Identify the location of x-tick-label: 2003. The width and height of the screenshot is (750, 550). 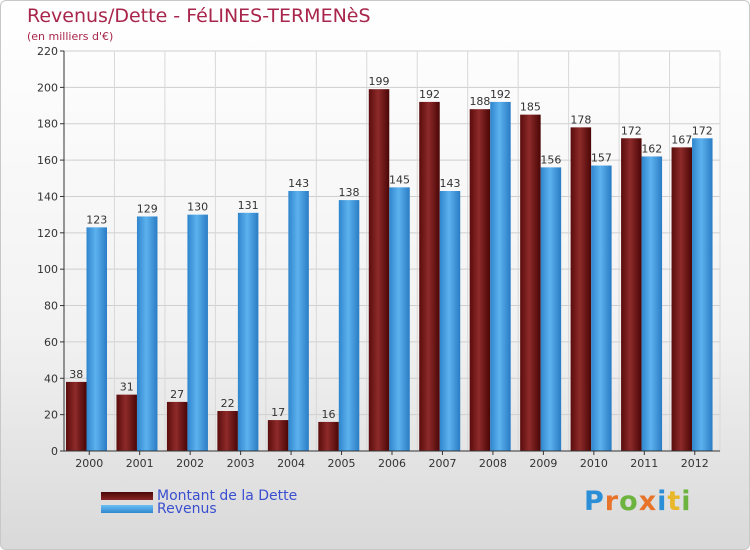
(241, 463).